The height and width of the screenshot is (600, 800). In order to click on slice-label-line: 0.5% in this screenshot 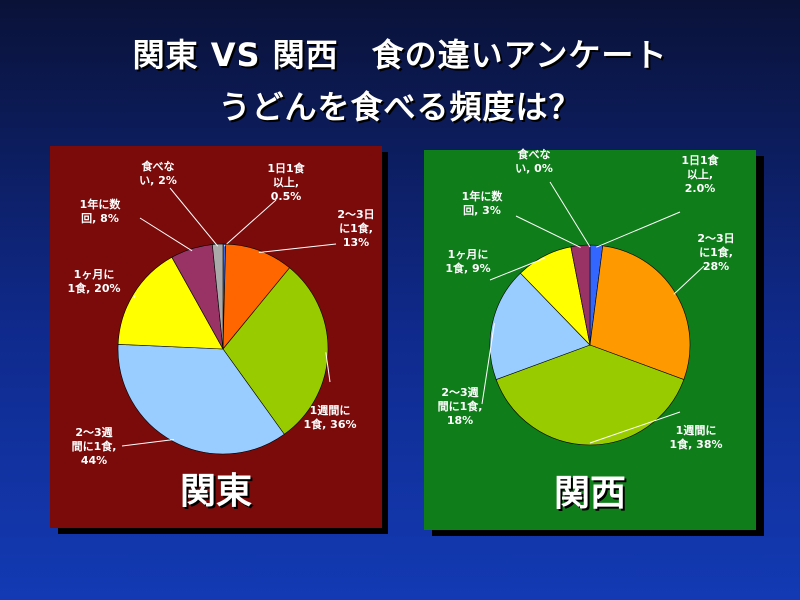, I will do `click(286, 196)`.